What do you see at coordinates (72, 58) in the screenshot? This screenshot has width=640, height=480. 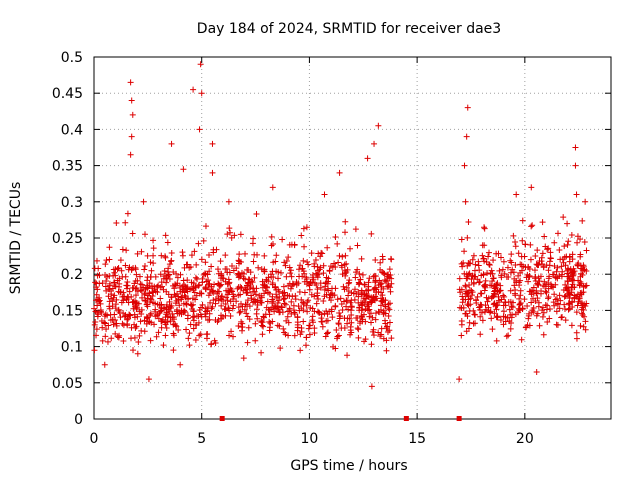 I see `y-tick-label: 0.5` at bounding box center [72, 58].